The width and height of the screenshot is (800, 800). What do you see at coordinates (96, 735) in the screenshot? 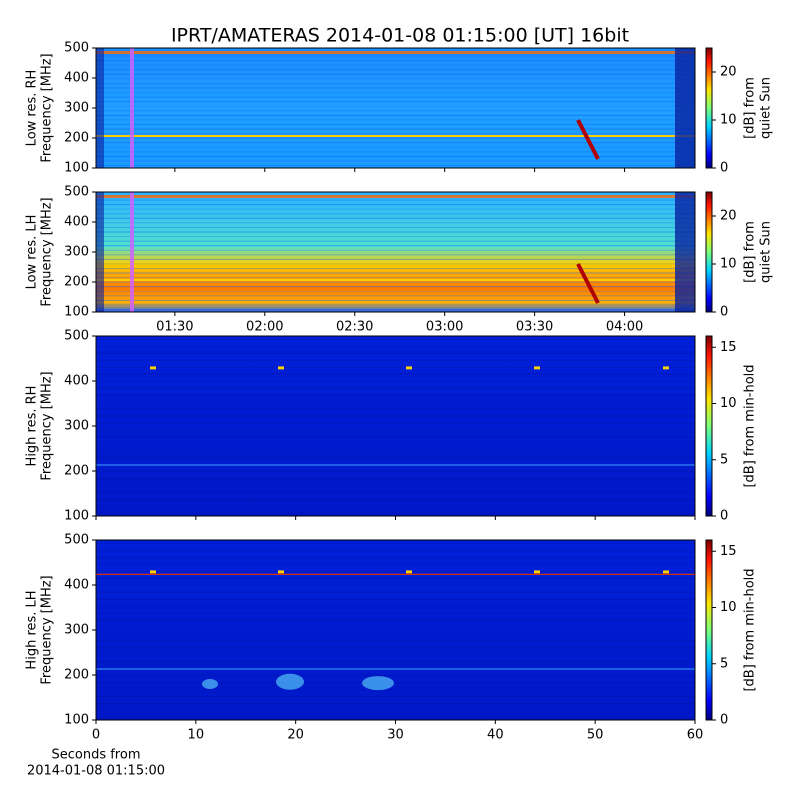
I see `x-tick-label: 0` at bounding box center [96, 735].